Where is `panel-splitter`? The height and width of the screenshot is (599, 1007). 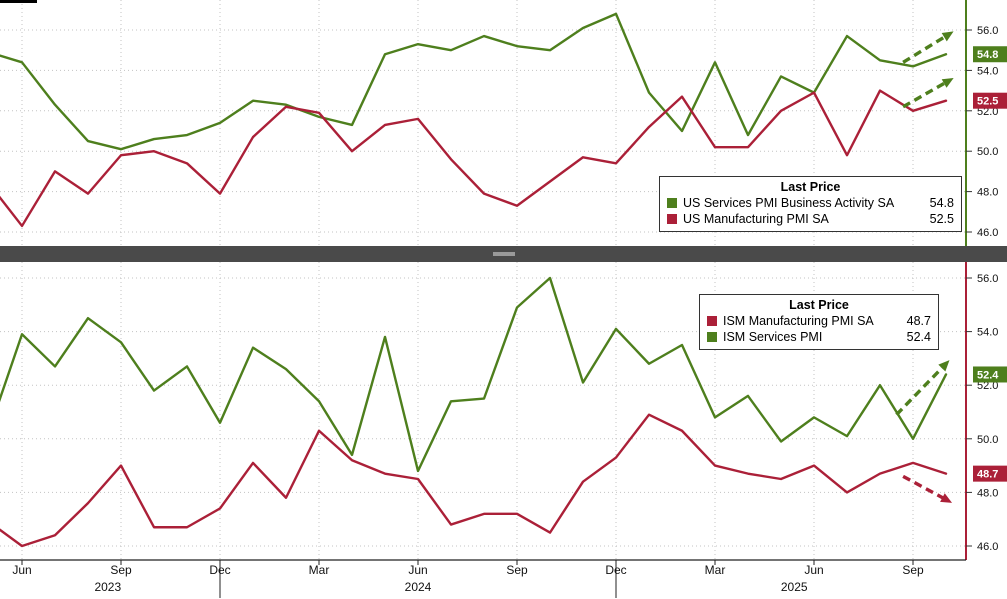 panel-splitter is located at coordinates (503, 254).